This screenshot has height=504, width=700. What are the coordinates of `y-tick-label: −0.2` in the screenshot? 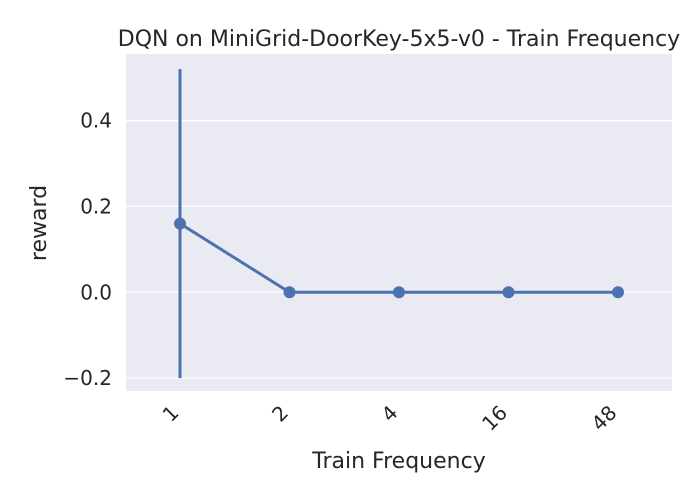 It's located at (87, 378).